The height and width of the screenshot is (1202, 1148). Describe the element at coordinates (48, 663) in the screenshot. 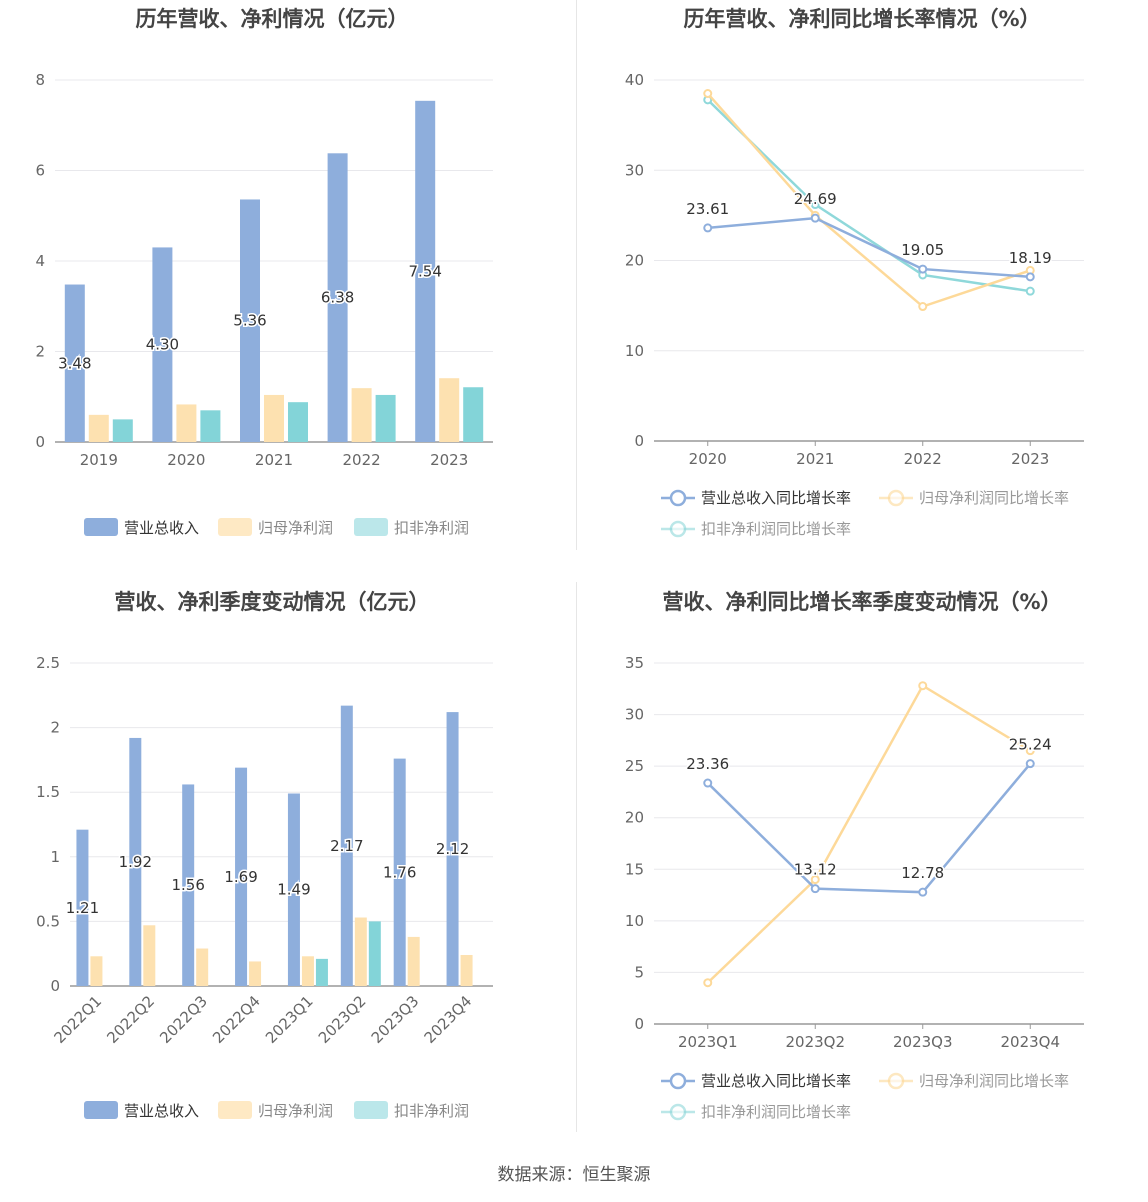

I see `y-tick-label: 2.5` at that location.